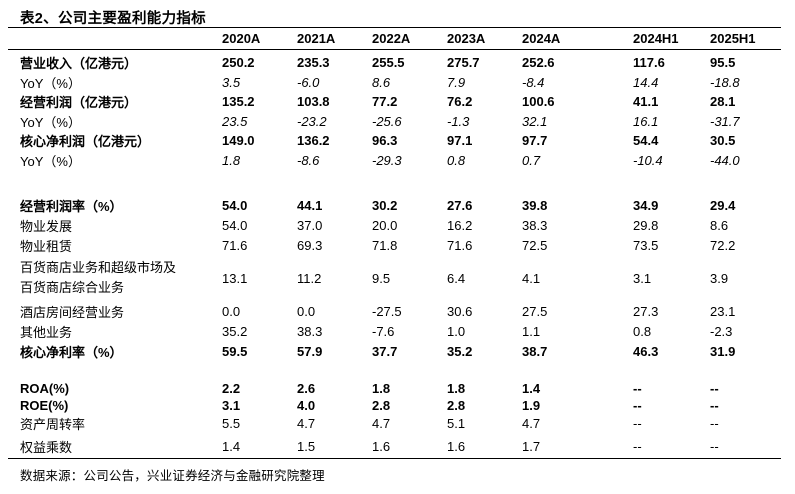 The width and height of the screenshot is (795, 494). I want to click on cell-value: 97.1, so click(460, 141).